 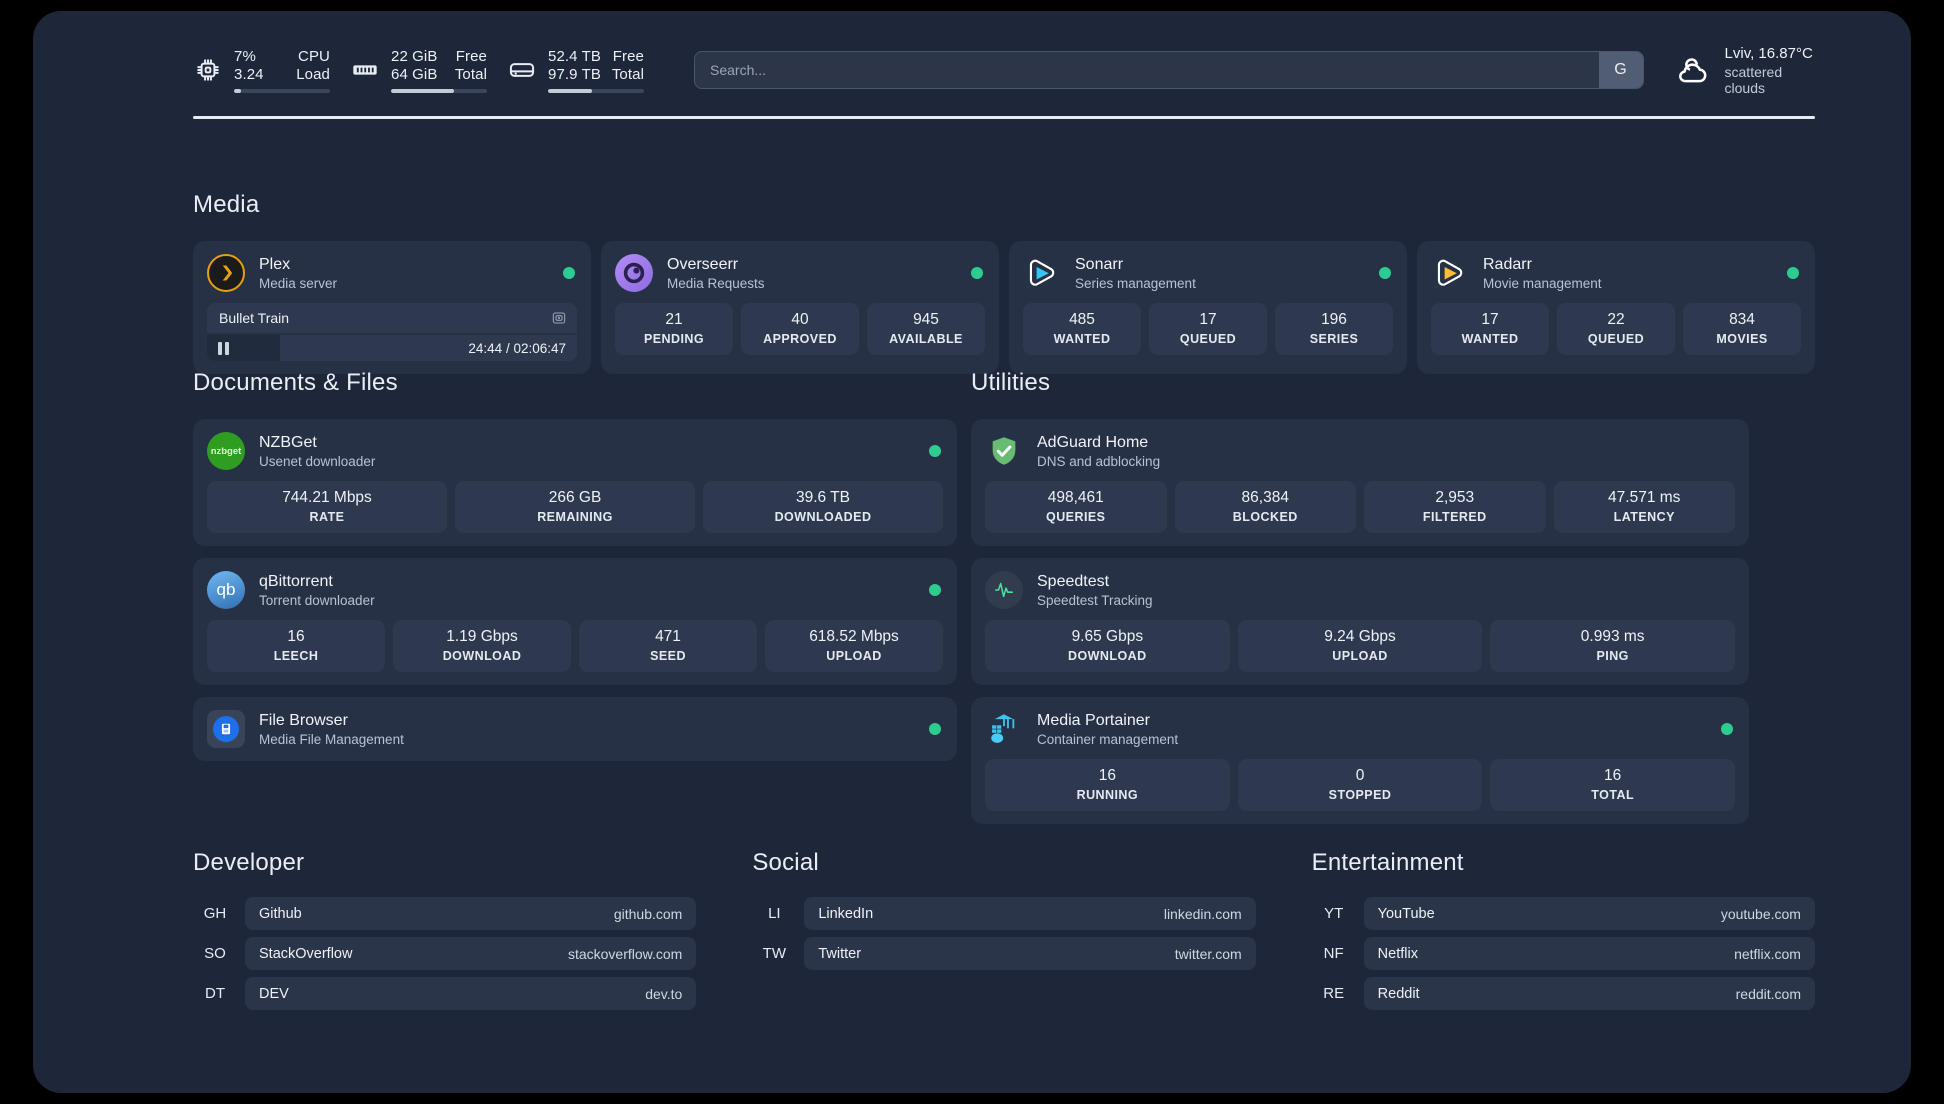 What do you see at coordinates (1334, 993) in the screenshot?
I see `bookmark-abbr: RE` at bounding box center [1334, 993].